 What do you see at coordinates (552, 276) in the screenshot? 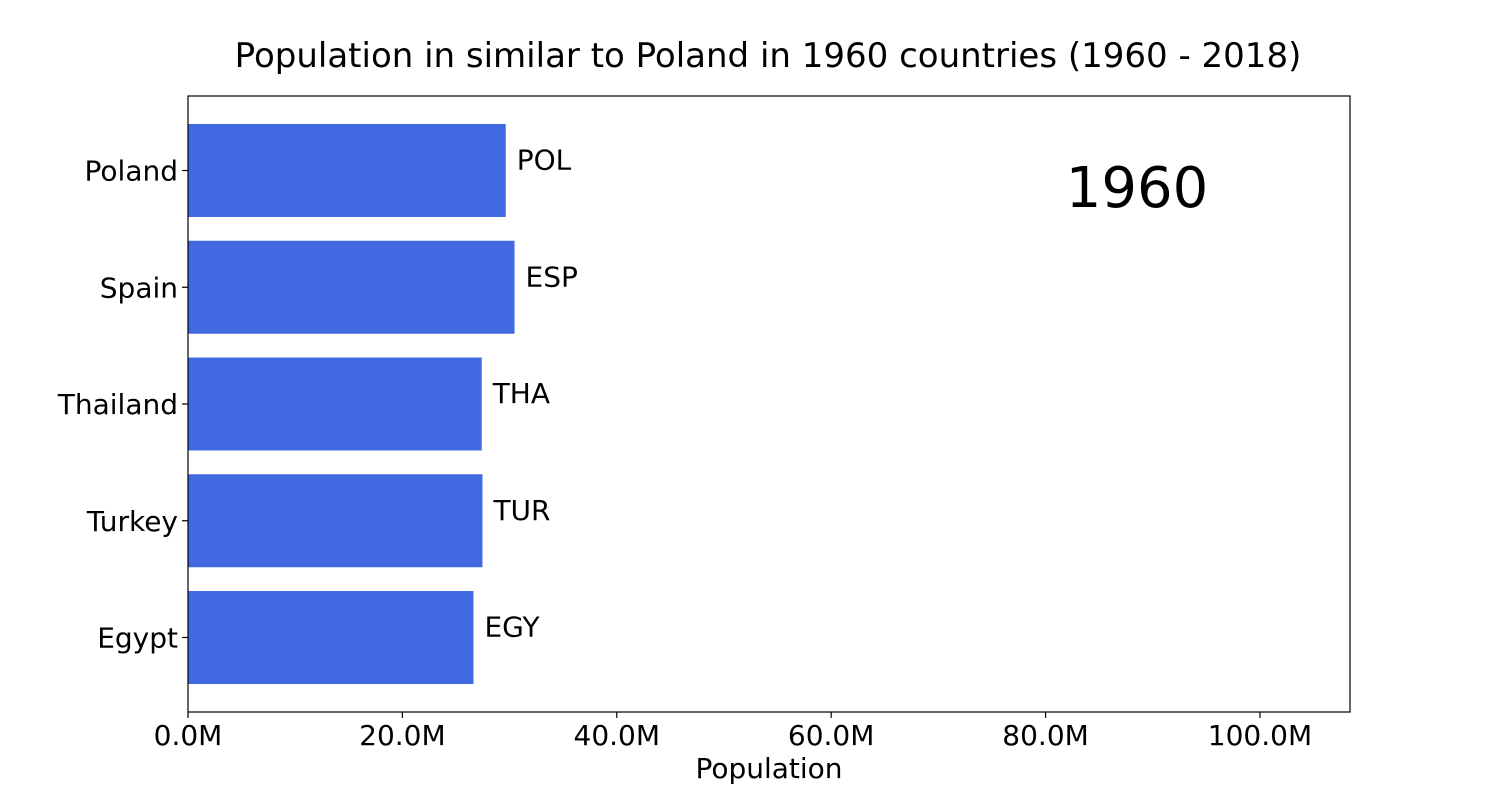
I see `bar-label-esp: ESP` at bounding box center [552, 276].